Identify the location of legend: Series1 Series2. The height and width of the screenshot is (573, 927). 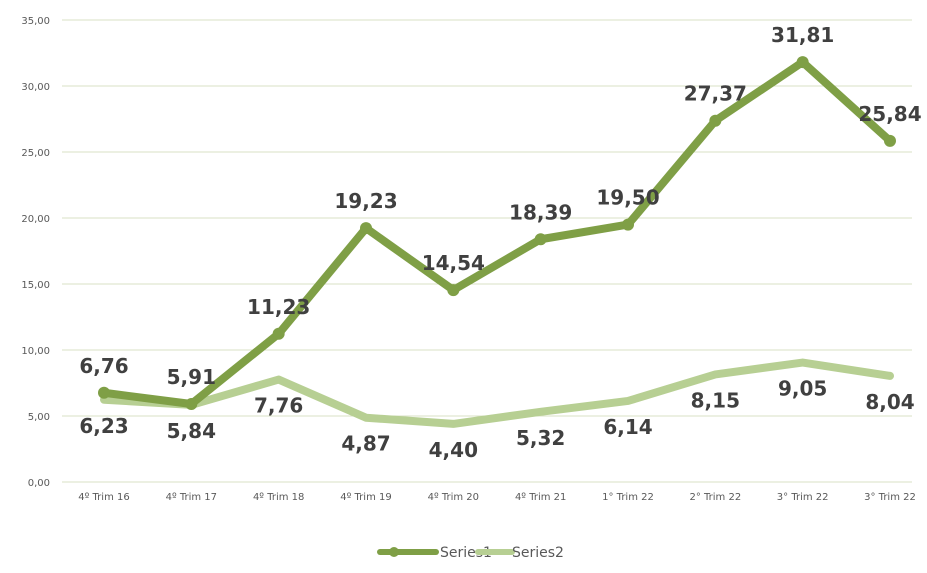
(470, 553).